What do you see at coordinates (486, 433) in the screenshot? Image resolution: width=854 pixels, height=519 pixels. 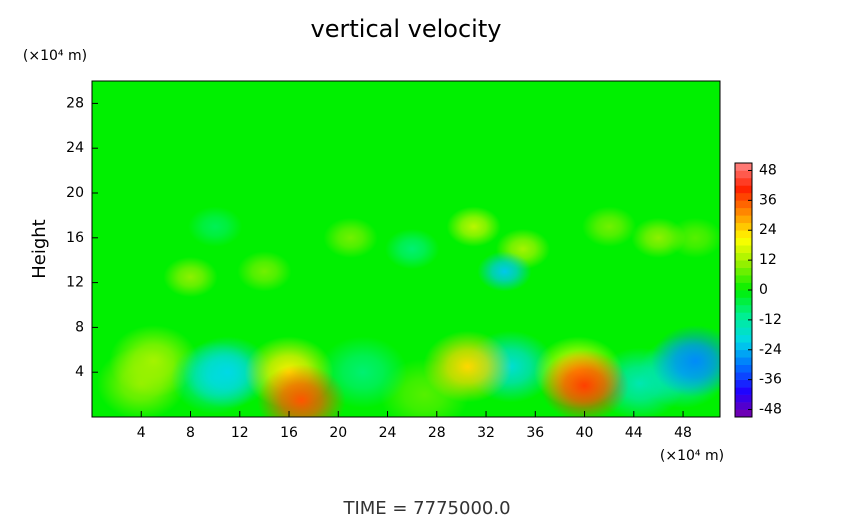 I see `x-tick-label: 32` at bounding box center [486, 433].